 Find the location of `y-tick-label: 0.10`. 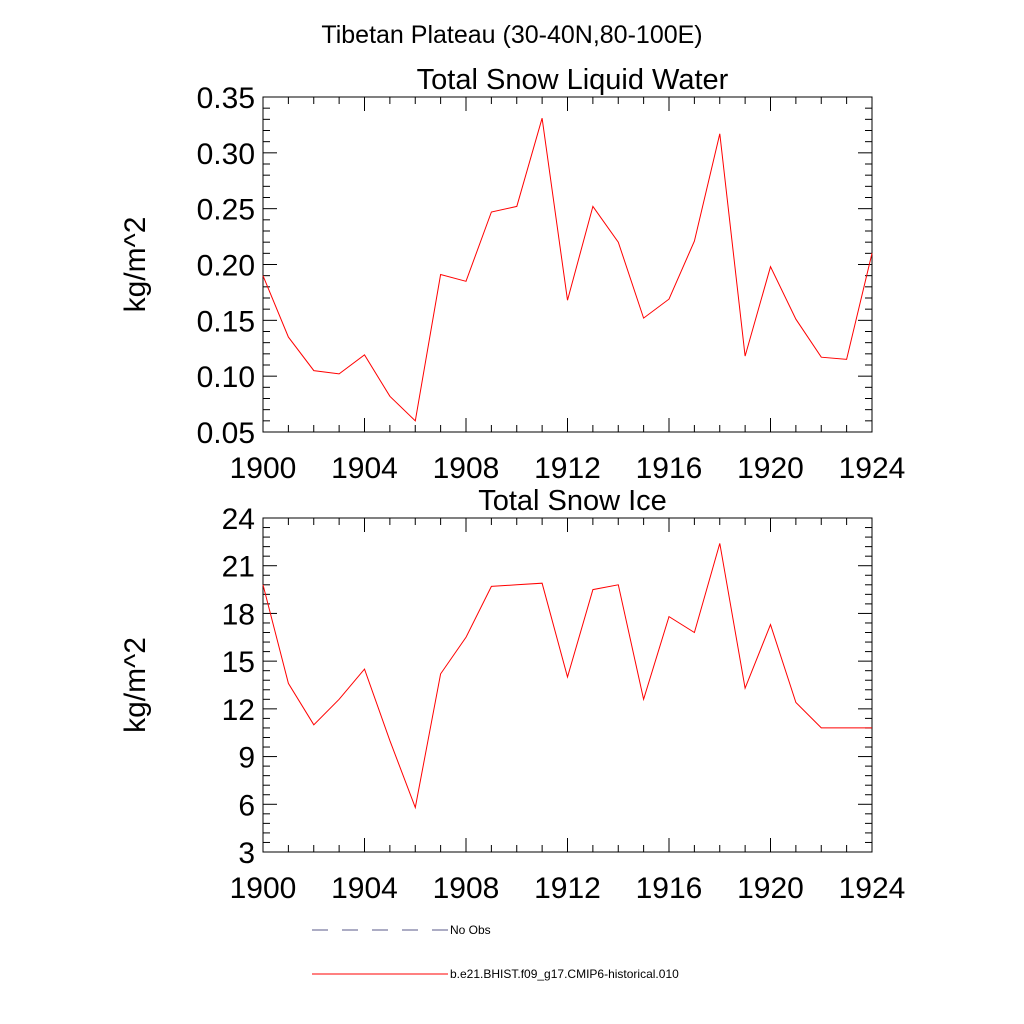

y-tick-label: 0.10 is located at coordinates (226, 377).